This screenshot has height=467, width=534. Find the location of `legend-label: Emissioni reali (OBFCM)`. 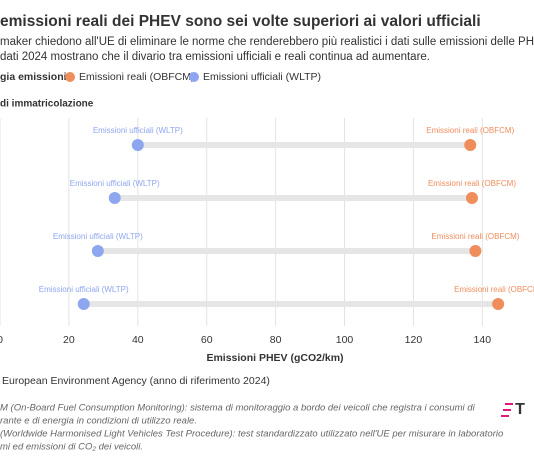

legend-label: Emissioni reali (OBFCM) is located at coordinates (137, 77).